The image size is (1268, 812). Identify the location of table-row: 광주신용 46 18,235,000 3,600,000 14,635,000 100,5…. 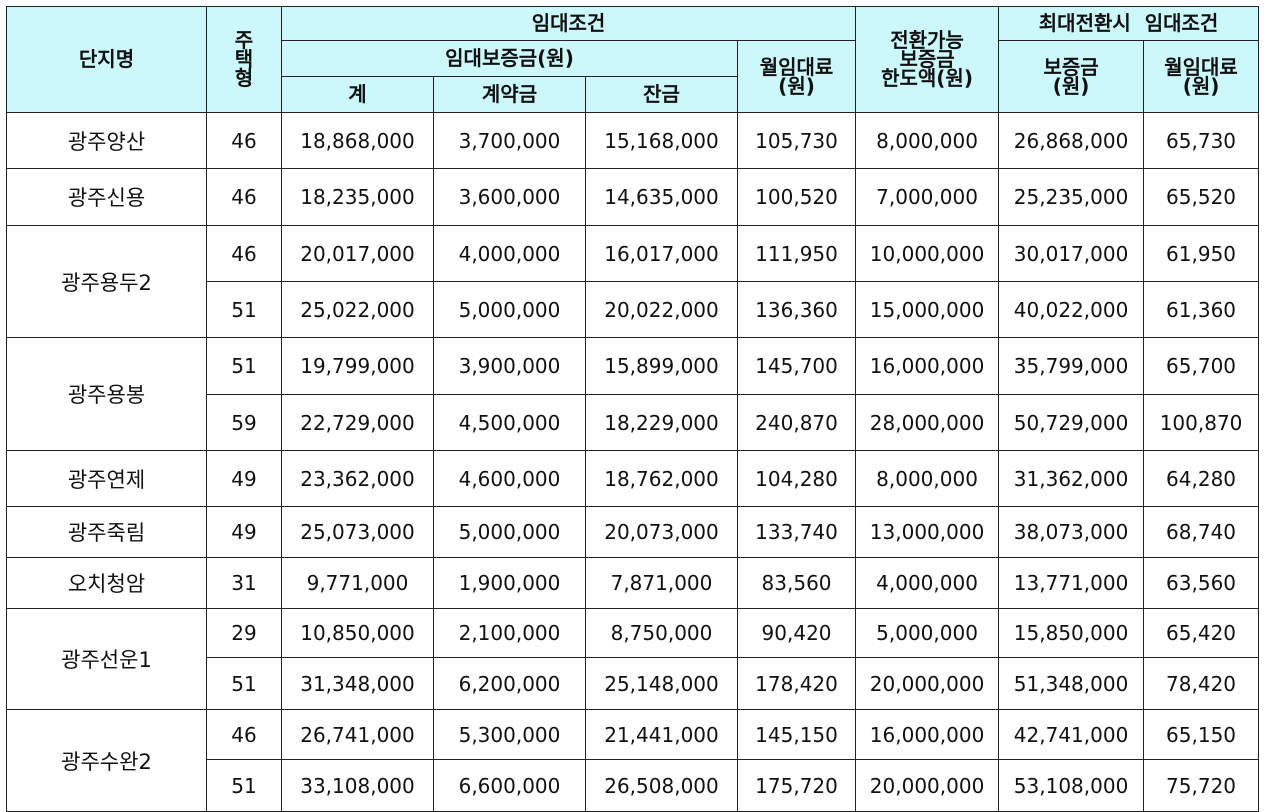
(633, 197).